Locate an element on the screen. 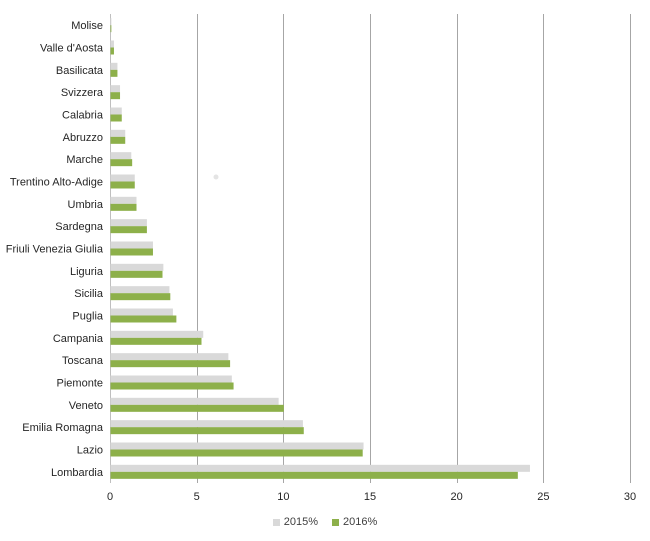 The height and width of the screenshot is (541, 650). category-label: Marche is located at coordinates (84, 160).